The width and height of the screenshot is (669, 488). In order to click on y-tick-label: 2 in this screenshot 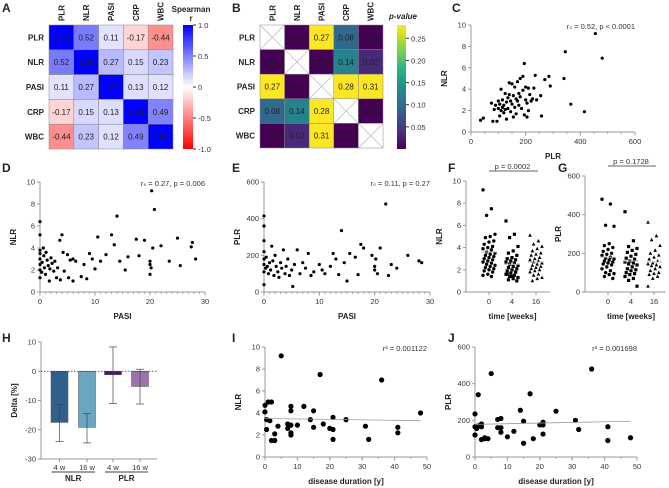, I will do `click(459, 269)`.